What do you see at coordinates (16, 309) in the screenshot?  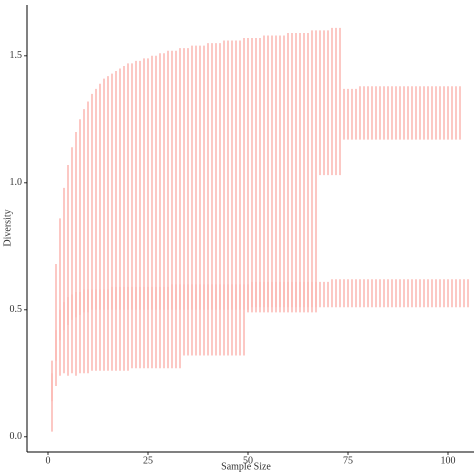 I see `y-tick-label: 0.5` at bounding box center [16, 309].